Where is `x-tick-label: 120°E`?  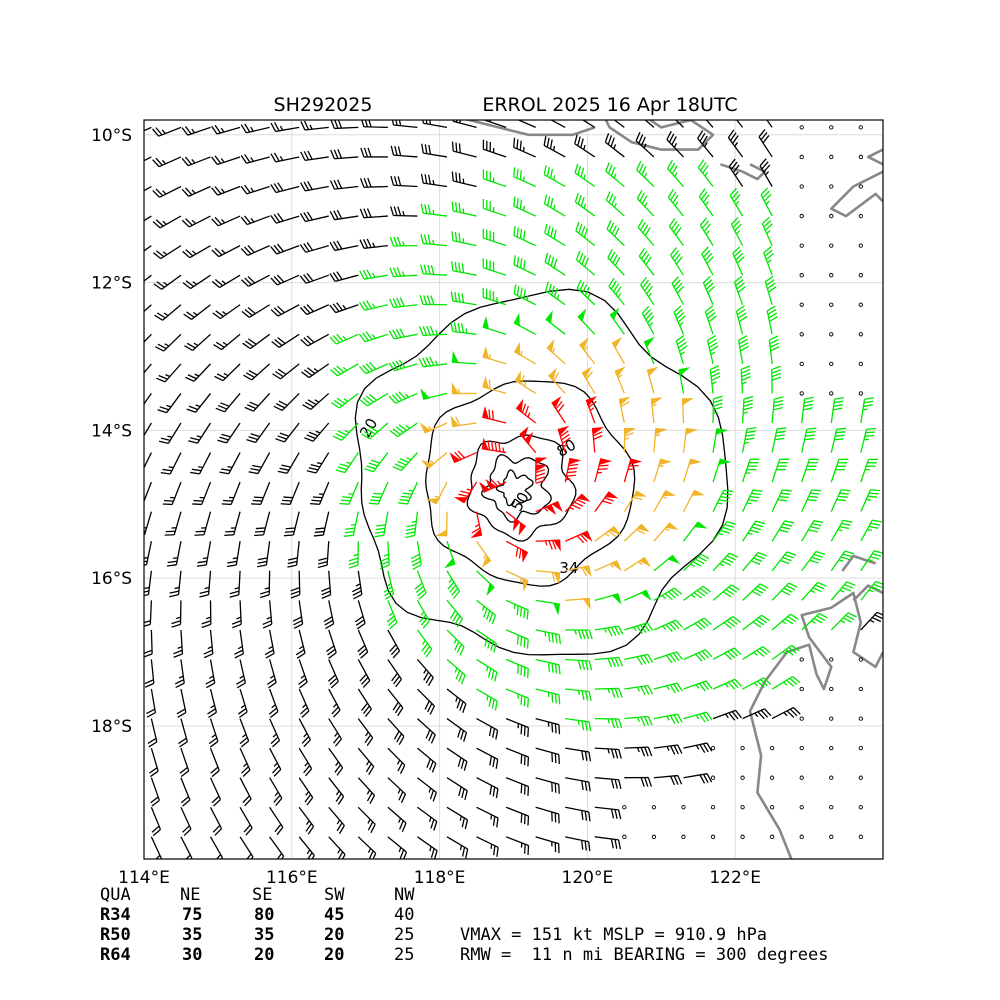 x-tick-label: 120°E is located at coordinates (588, 878).